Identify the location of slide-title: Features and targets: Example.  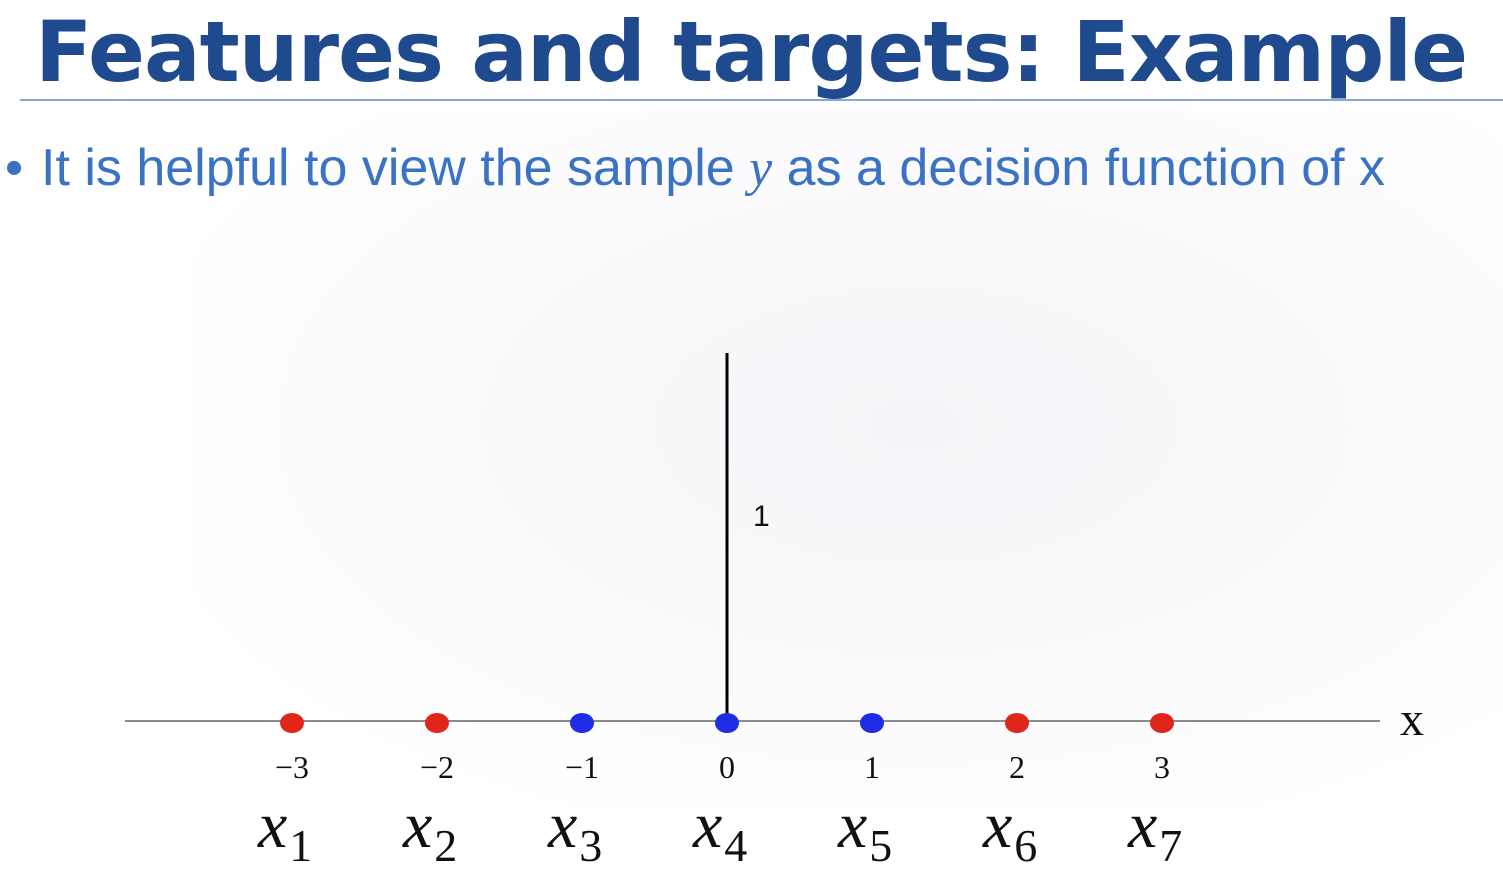
(751, 52).